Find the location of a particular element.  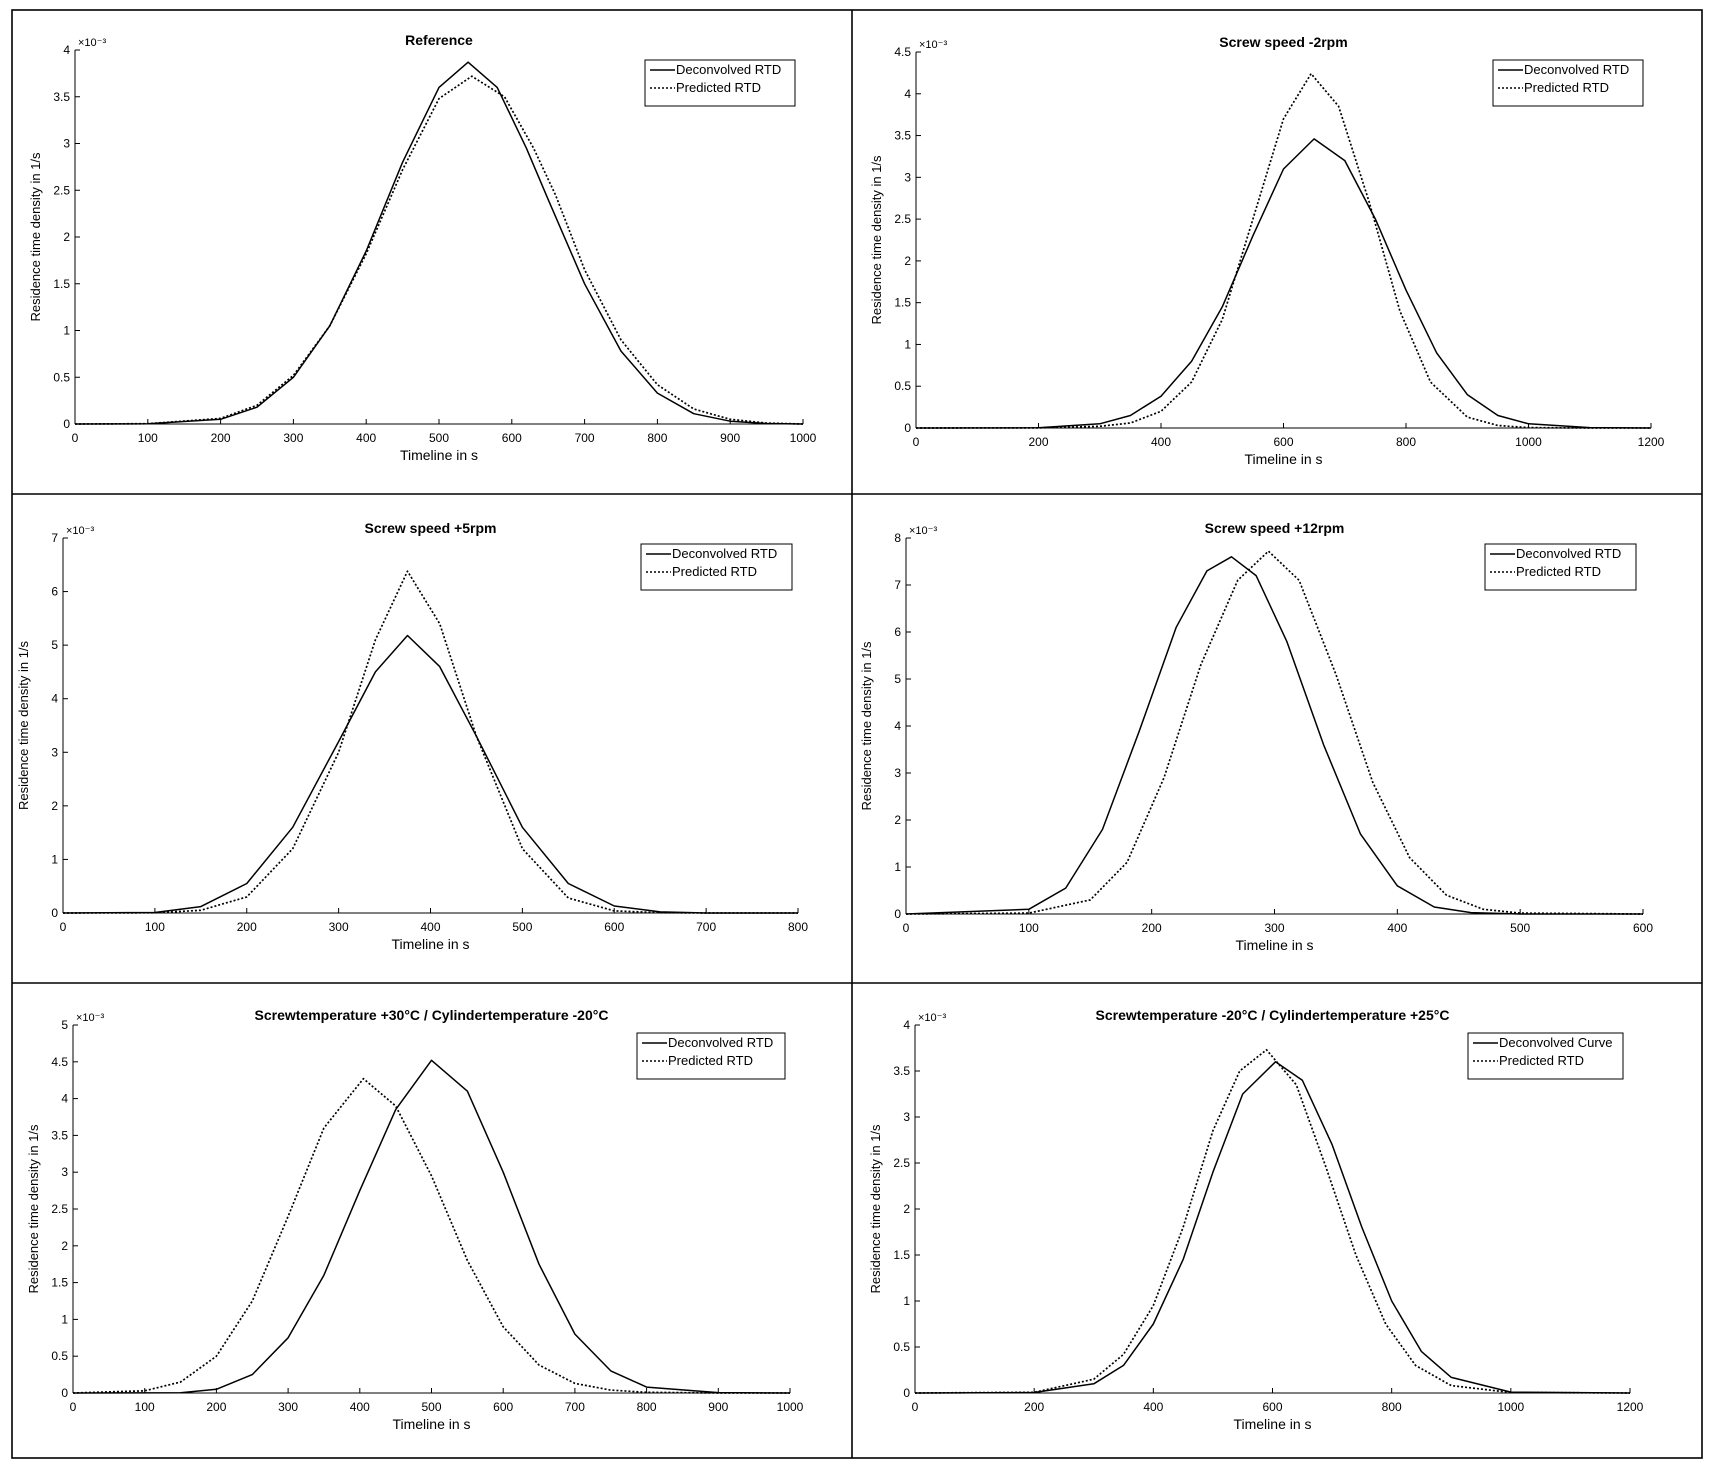

y-tick-label: 8 is located at coordinates (897, 538).